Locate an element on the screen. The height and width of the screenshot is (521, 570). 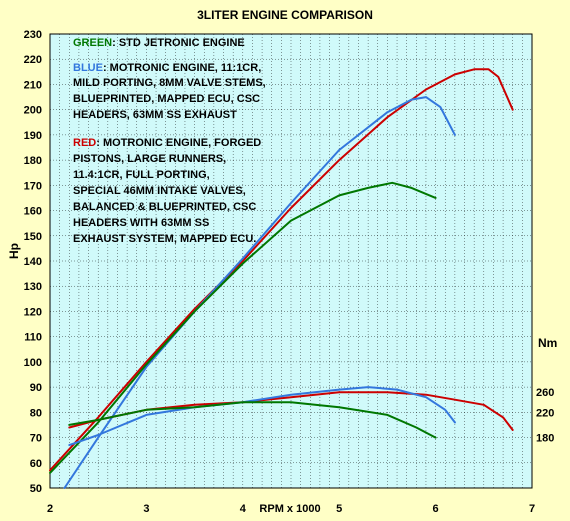
x-tick-label: 2 is located at coordinates (50, 509).